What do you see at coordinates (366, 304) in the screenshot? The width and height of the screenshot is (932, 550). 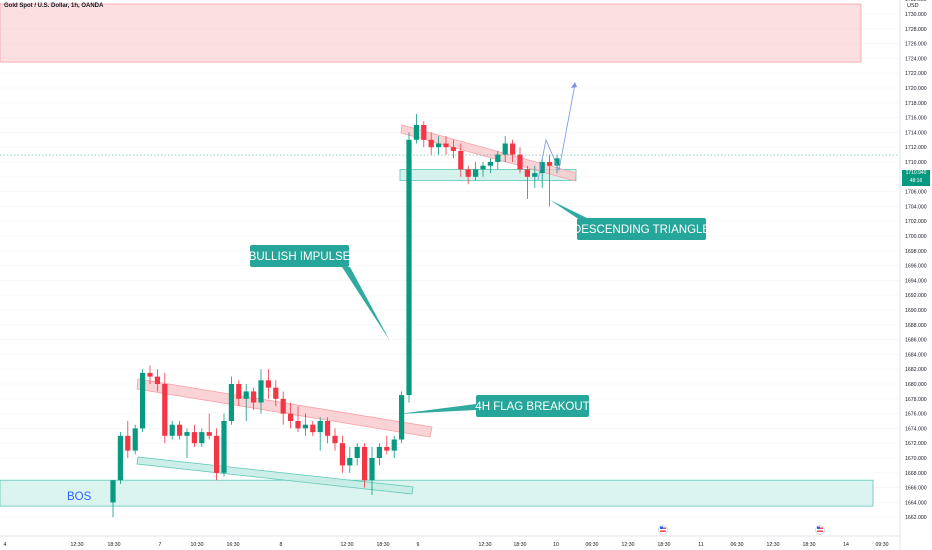 I see `bullish-impulse-label-pointer` at bounding box center [366, 304].